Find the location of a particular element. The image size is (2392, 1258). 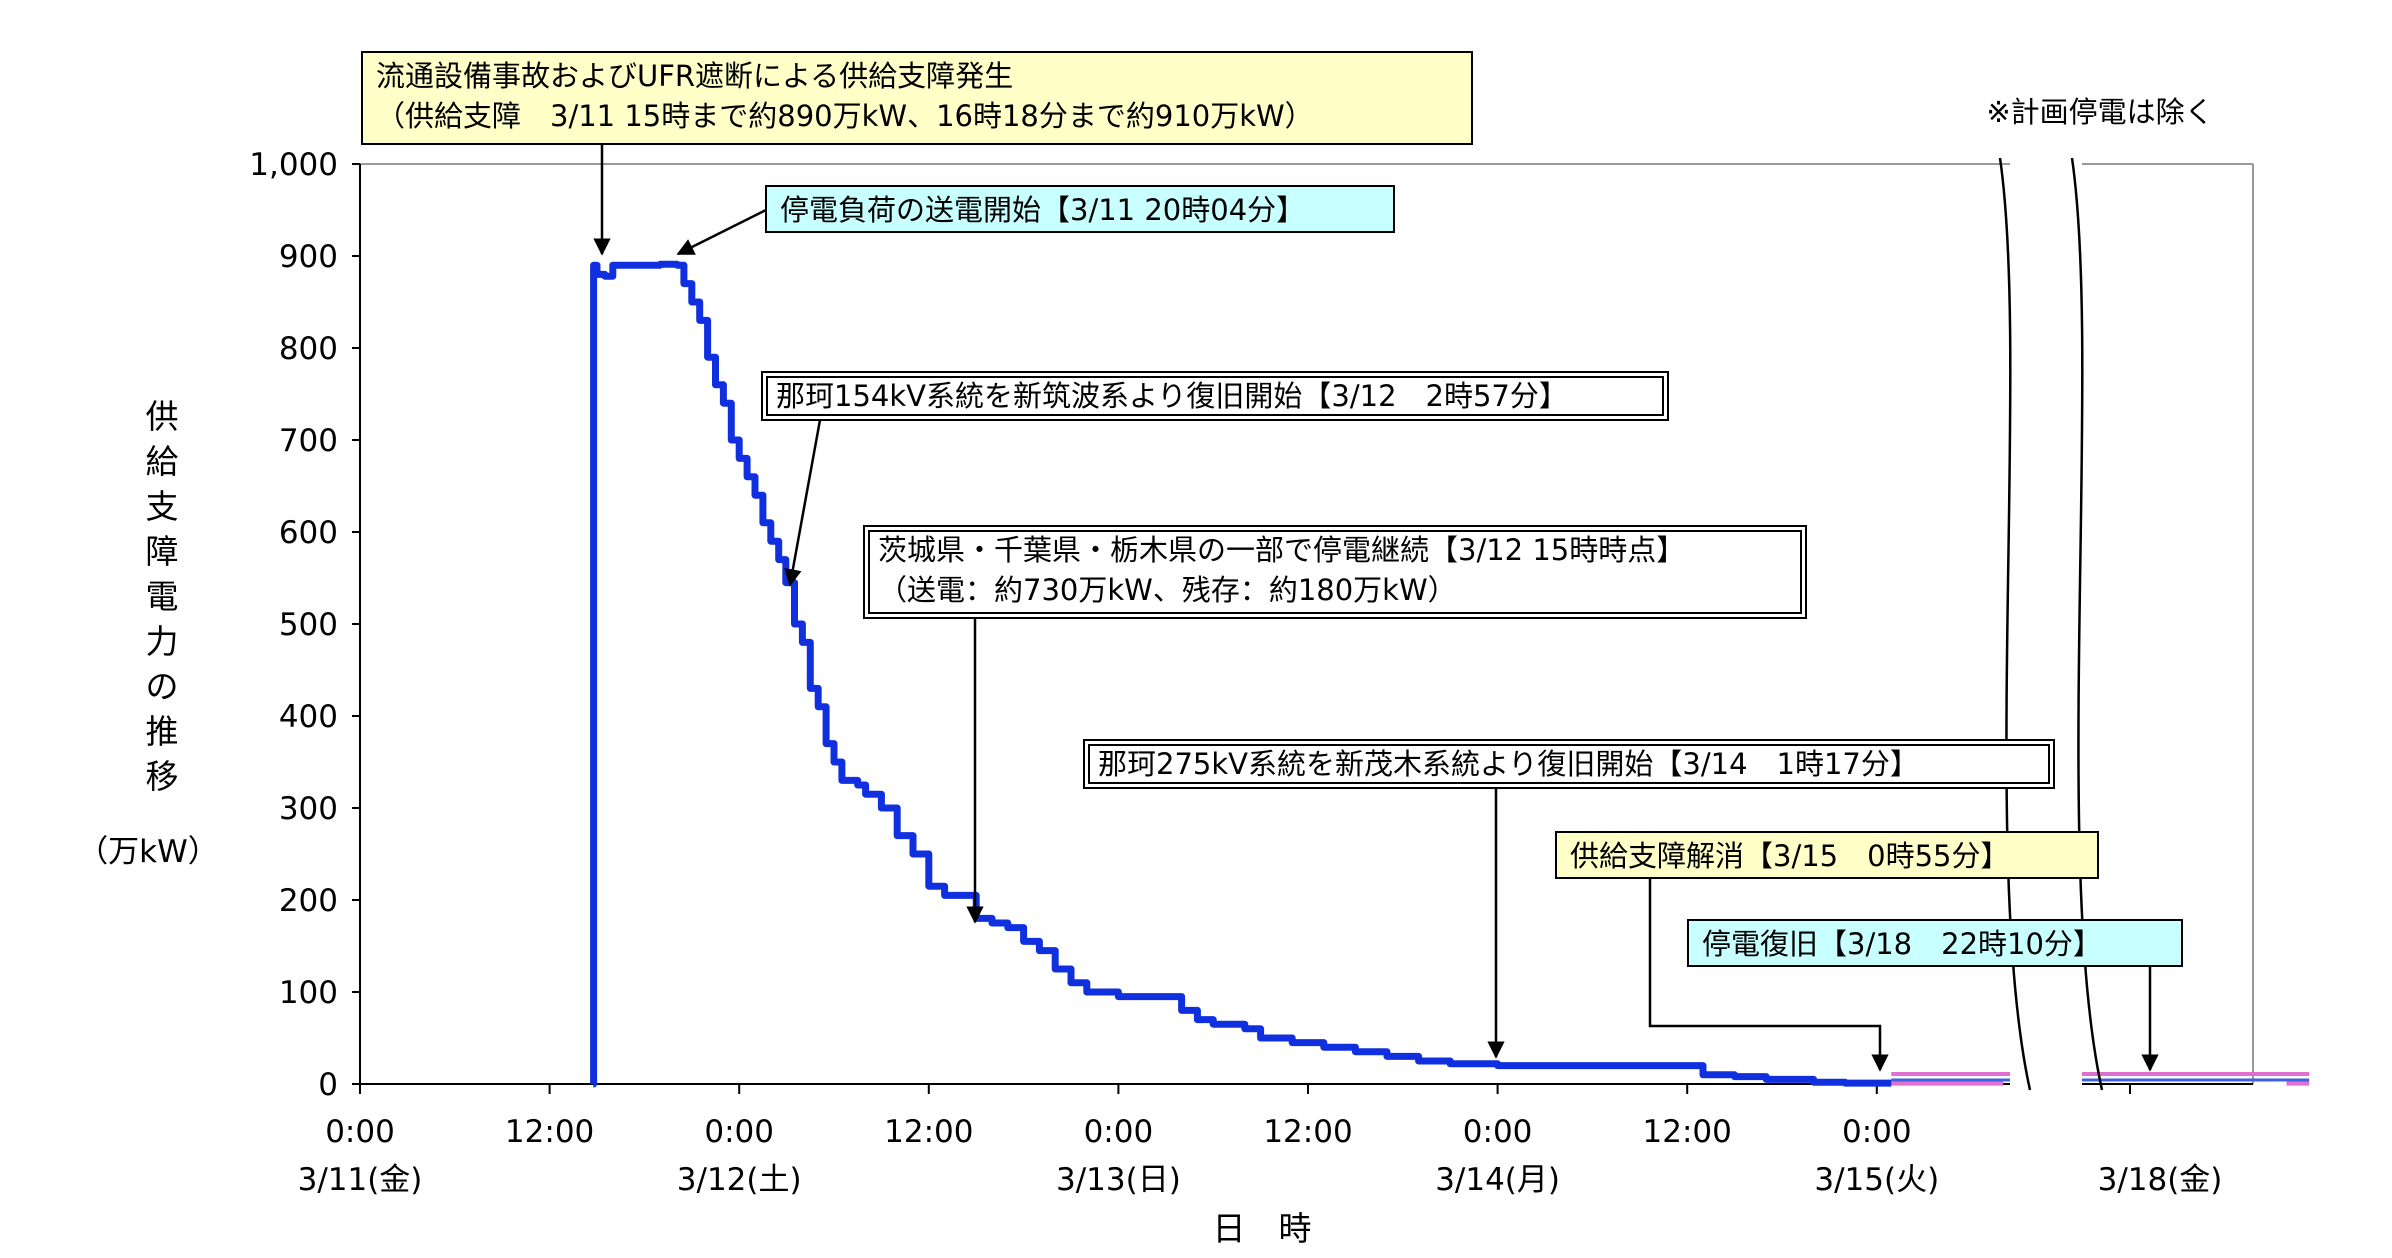

y-tick-label: 500 is located at coordinates (308, 625).